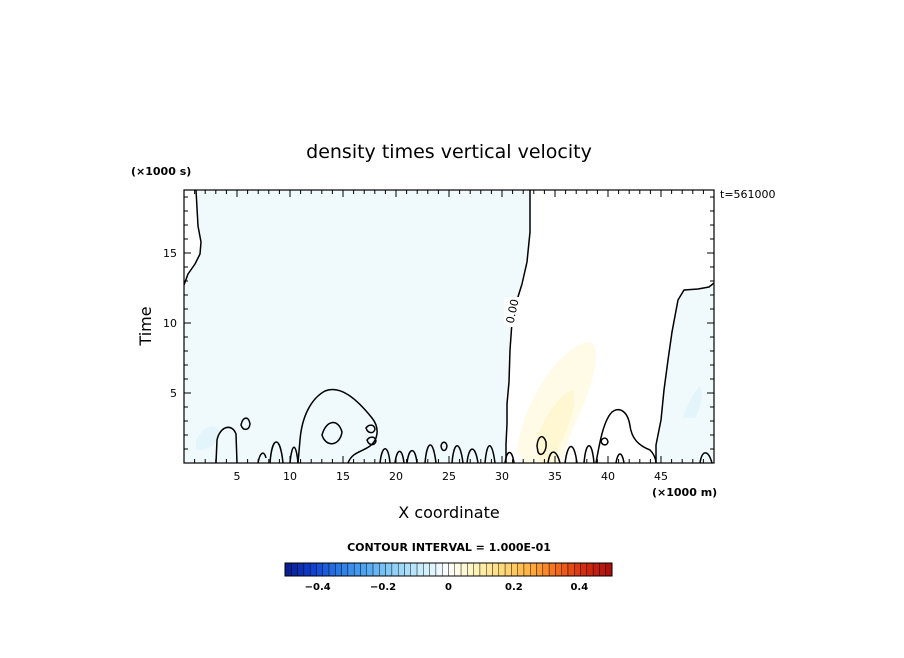 This screenshot has width=904, height=658. What do you see at coordinates (449, 152) in the screenshot?
I see `chart-title: density times vertical velocity` at bounding box center [449, 152].